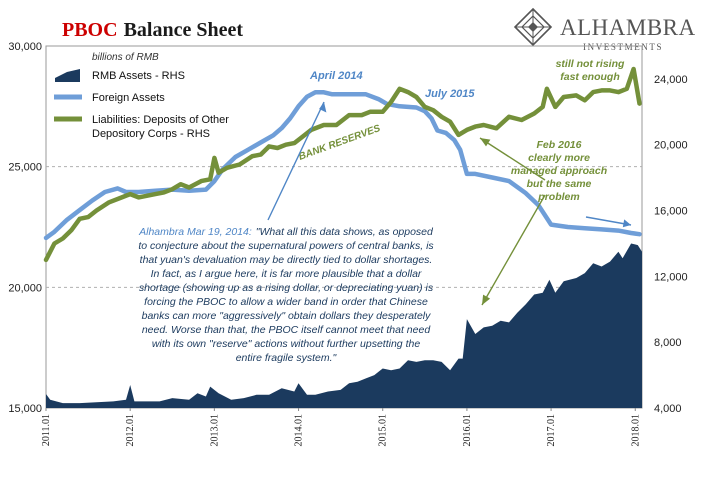  I want to click on annotation-still-not-rising-2: fast enough, so click(590, 77).